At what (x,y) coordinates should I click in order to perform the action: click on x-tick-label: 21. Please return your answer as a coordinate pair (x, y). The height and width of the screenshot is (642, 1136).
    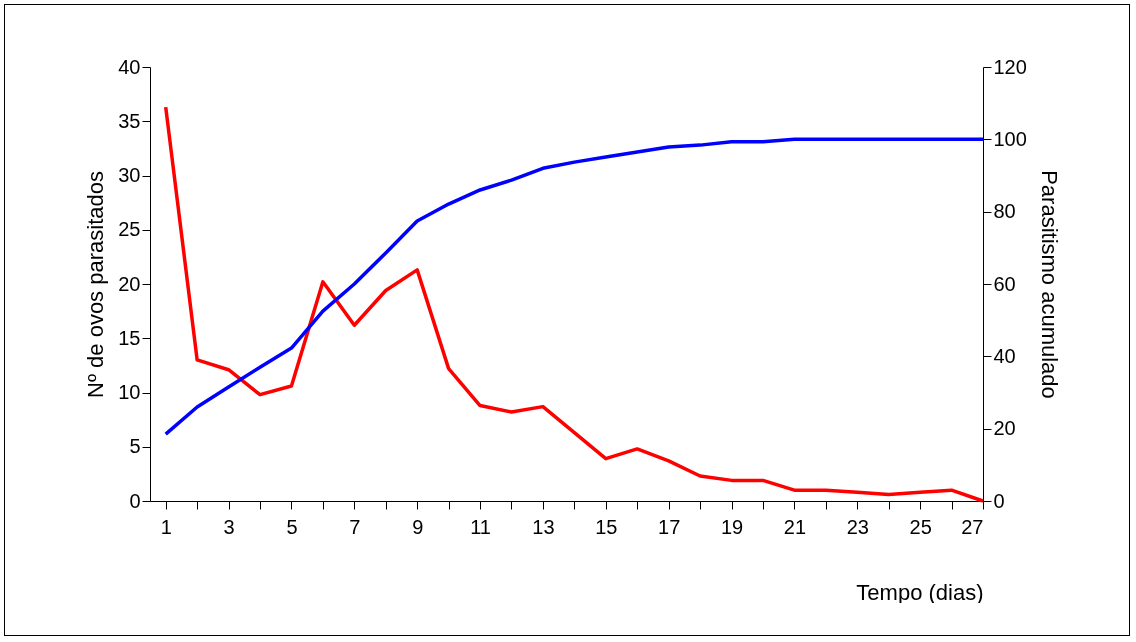
    Looking at the image, I should click on (795, 526).